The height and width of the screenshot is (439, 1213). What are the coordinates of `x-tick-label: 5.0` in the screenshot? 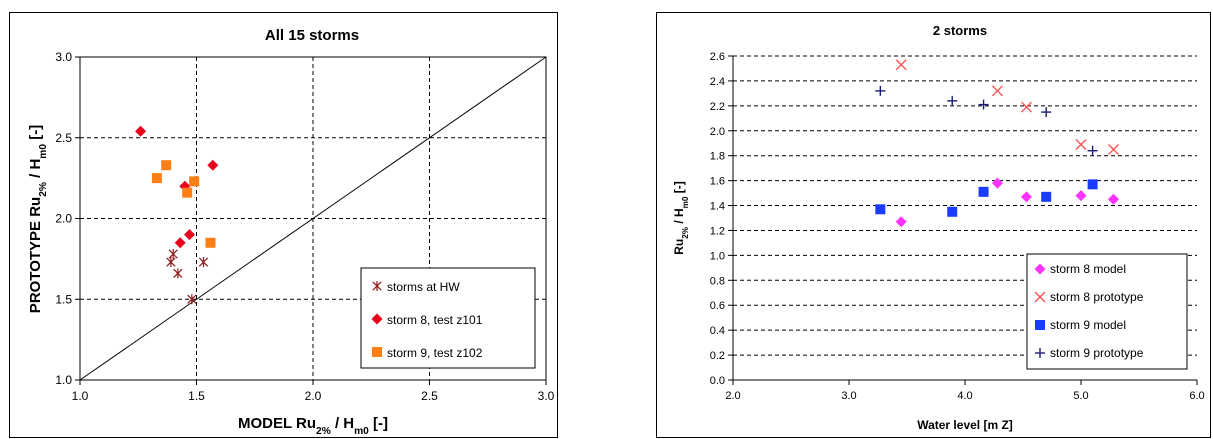 It's located at (1080, 396).